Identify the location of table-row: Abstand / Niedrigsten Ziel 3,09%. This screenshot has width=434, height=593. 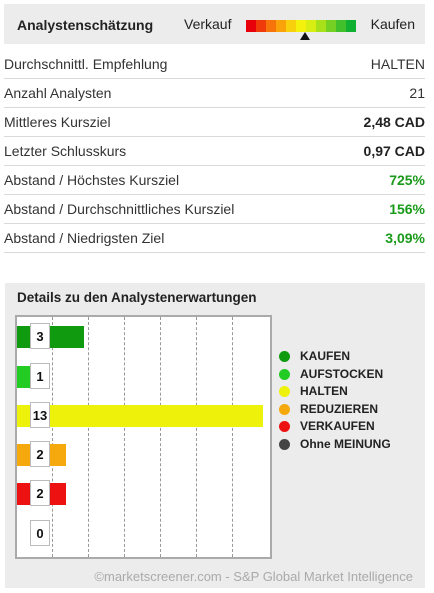
(214, 238).